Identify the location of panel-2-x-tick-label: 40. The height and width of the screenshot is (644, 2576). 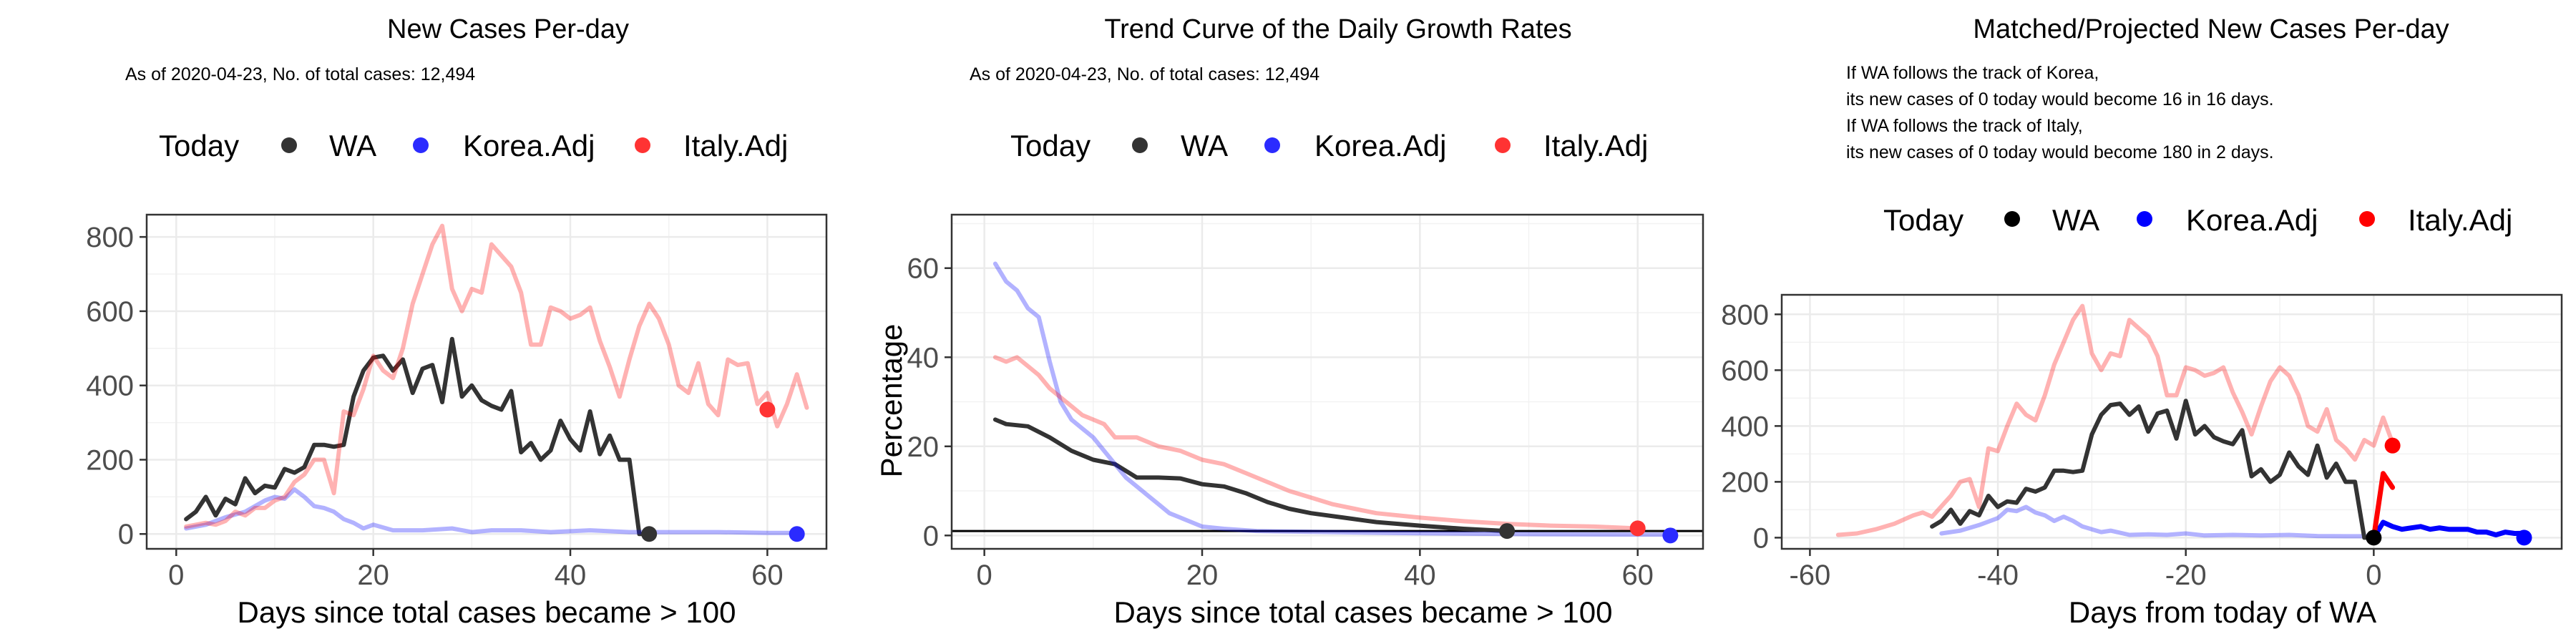
(1420, 575).